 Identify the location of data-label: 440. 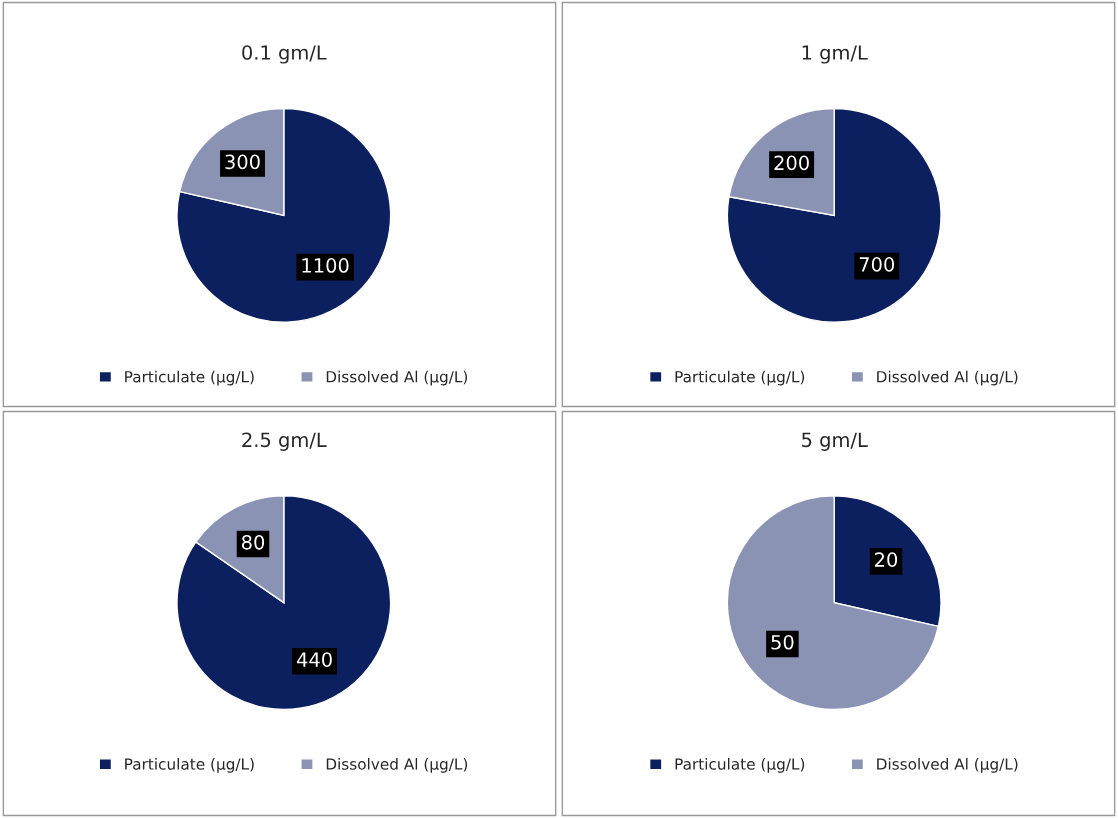
(314, 659).